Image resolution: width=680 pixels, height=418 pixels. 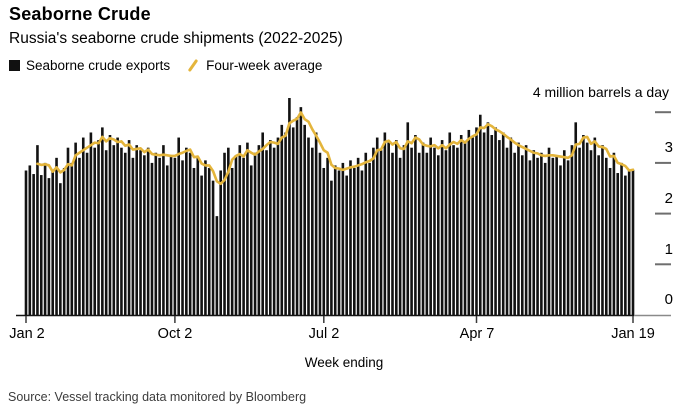 I want to click on bar-swatch-icon, so click(x=14, y=65).